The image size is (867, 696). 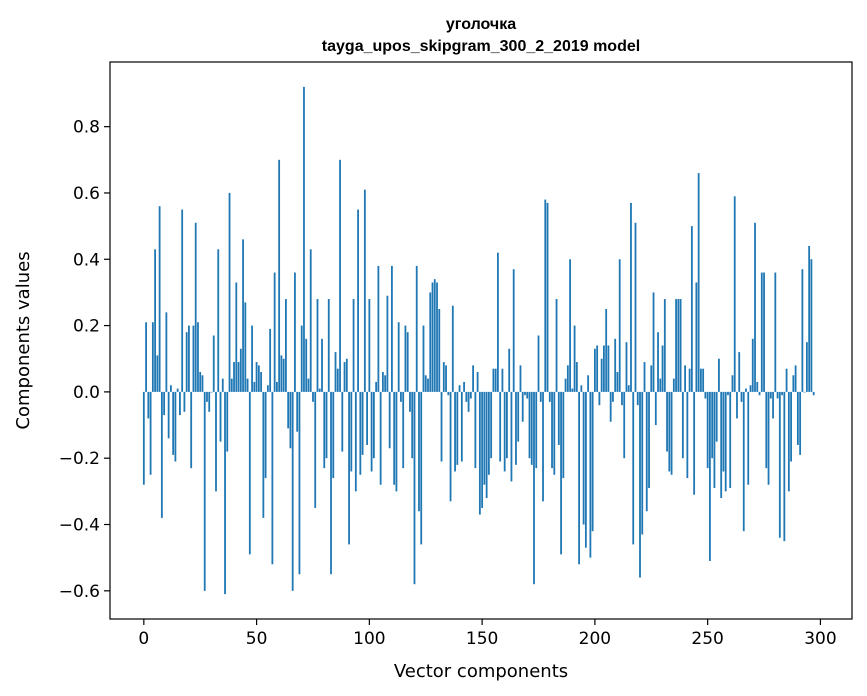 I want to click on y-tick-label: 0.6, so click(x=86, y=194).